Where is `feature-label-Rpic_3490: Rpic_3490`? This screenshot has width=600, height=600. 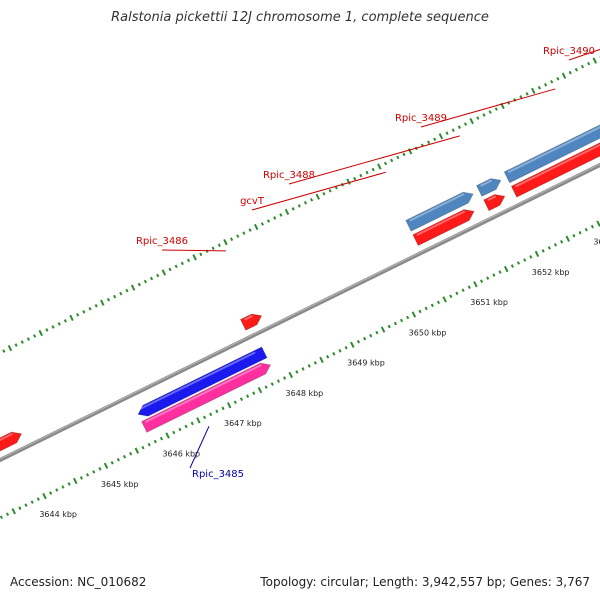 feature-label-Rpic_3490: Rpic_3490 is located at coordinates (569, 51).